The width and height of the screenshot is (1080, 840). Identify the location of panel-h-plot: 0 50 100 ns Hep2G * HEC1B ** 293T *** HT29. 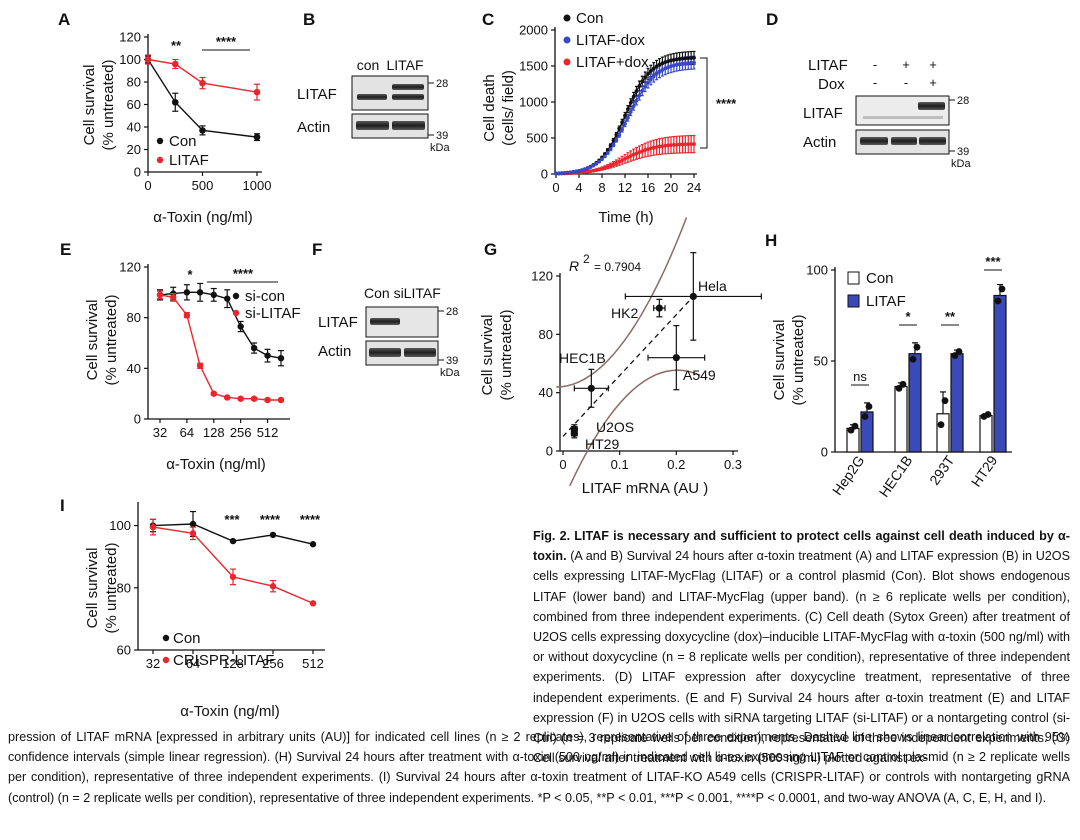
(909, 377).